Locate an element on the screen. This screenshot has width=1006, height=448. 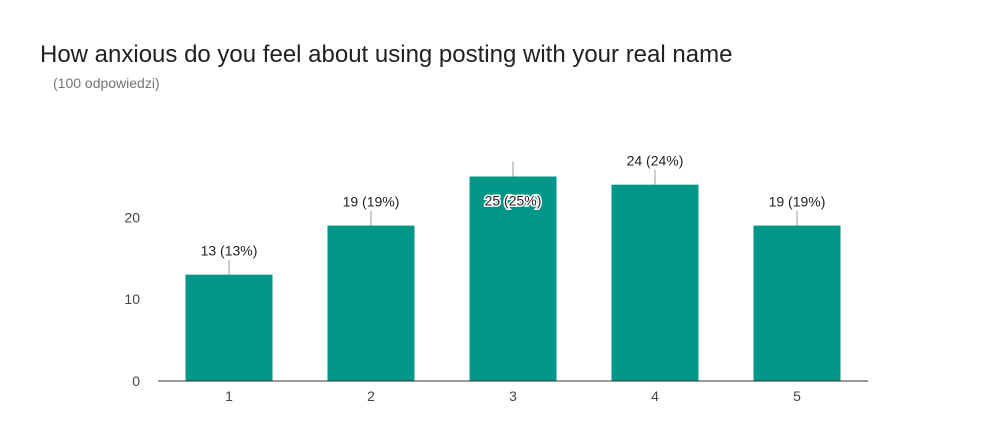
x-tick-label: 1 is located at coordinates (229, 396).